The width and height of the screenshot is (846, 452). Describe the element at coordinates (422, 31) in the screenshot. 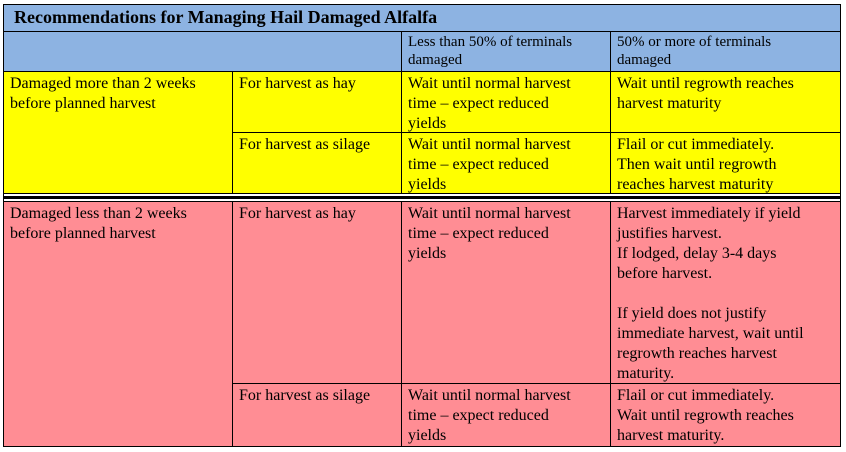

I see `rule-title` at that location.